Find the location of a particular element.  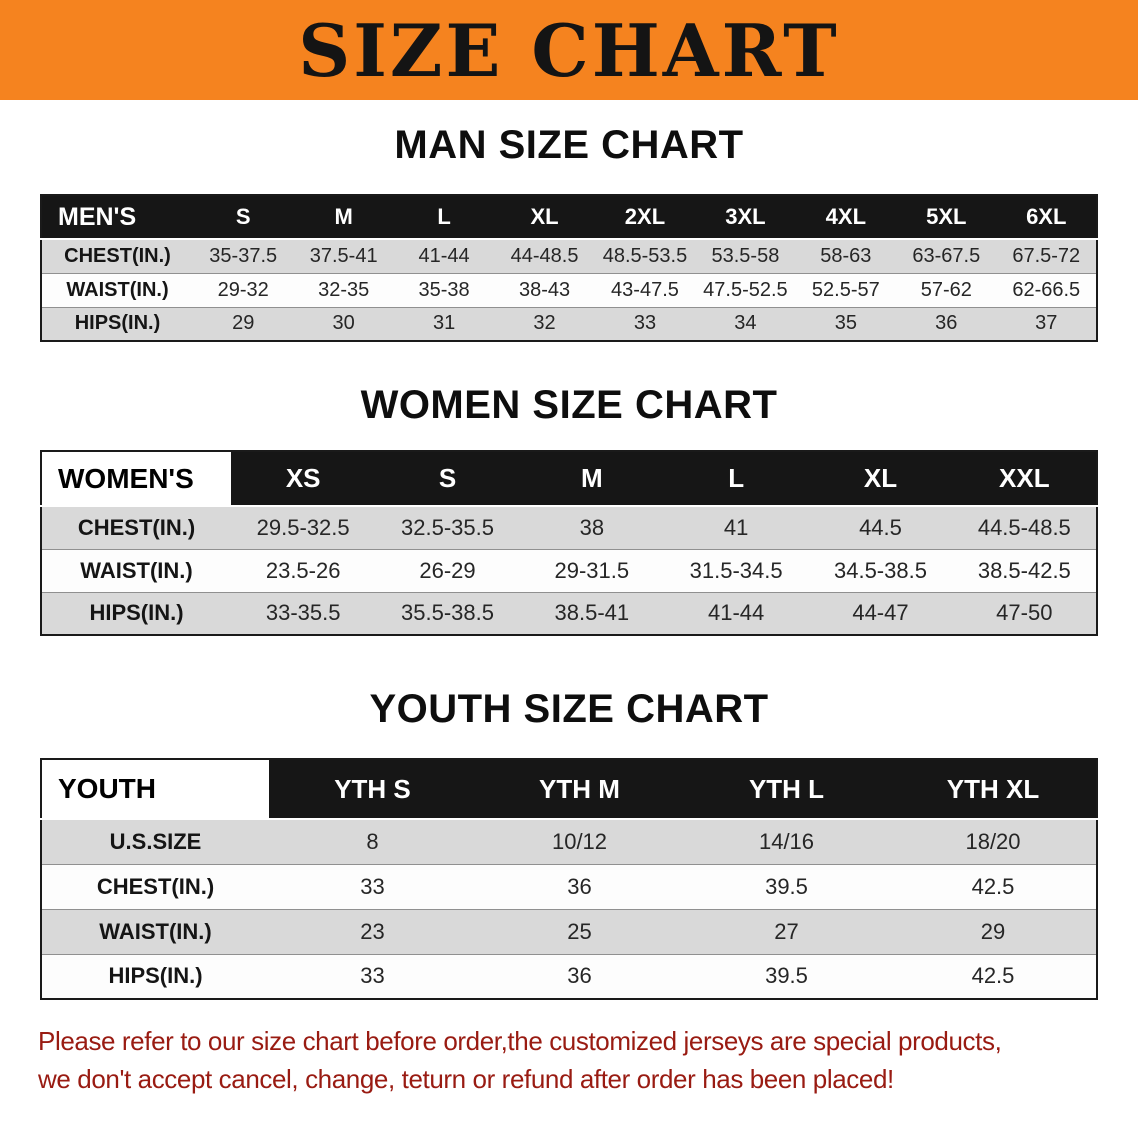

size-value: 23 is located at coordinates (372, 931).